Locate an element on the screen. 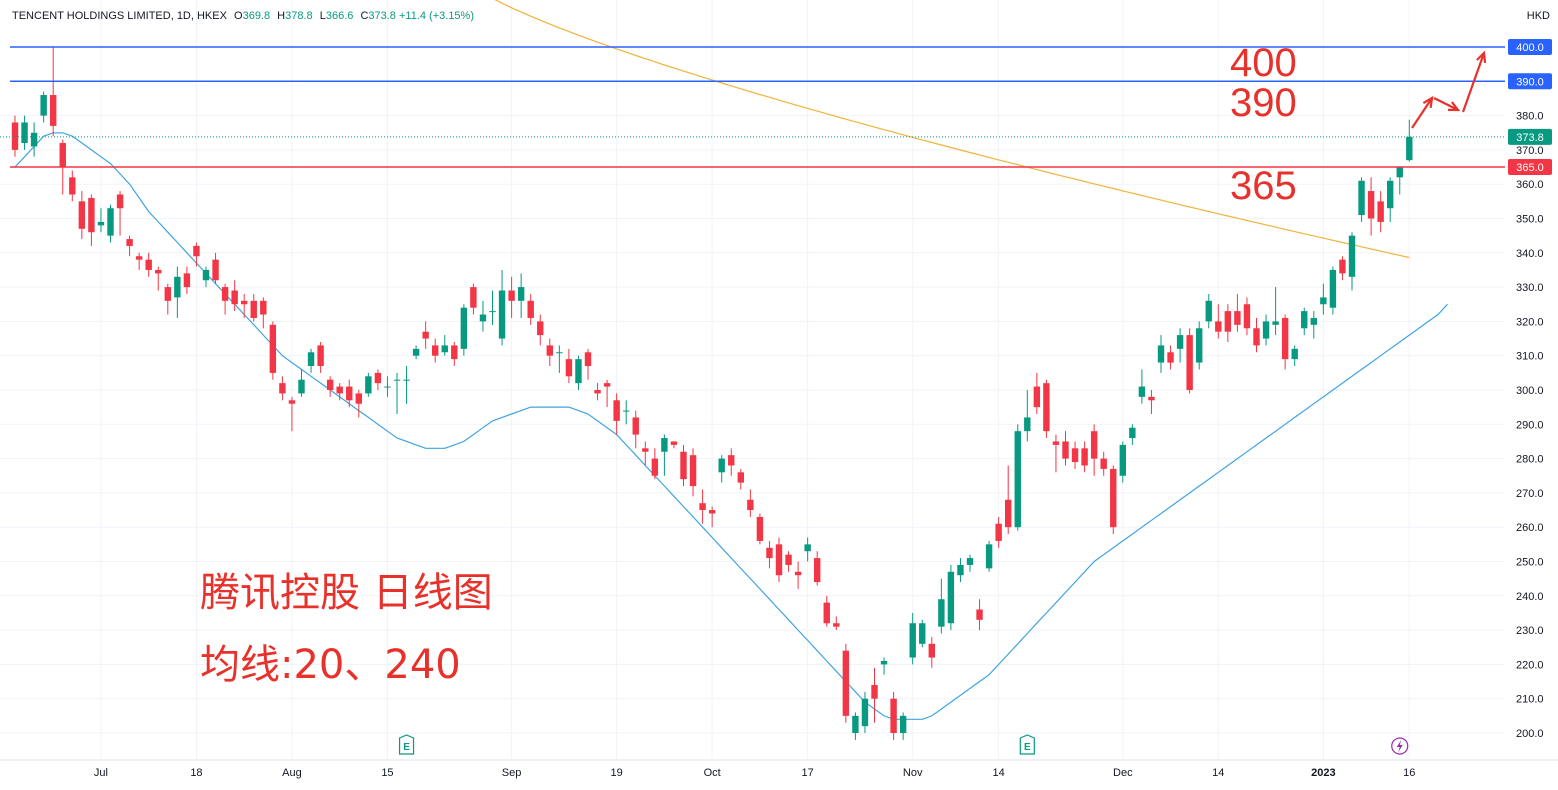 This screenshot has width=1558, height=790. chart-title-annotation: 腾讯控股 日线图 is located at coordinates (346, 593).